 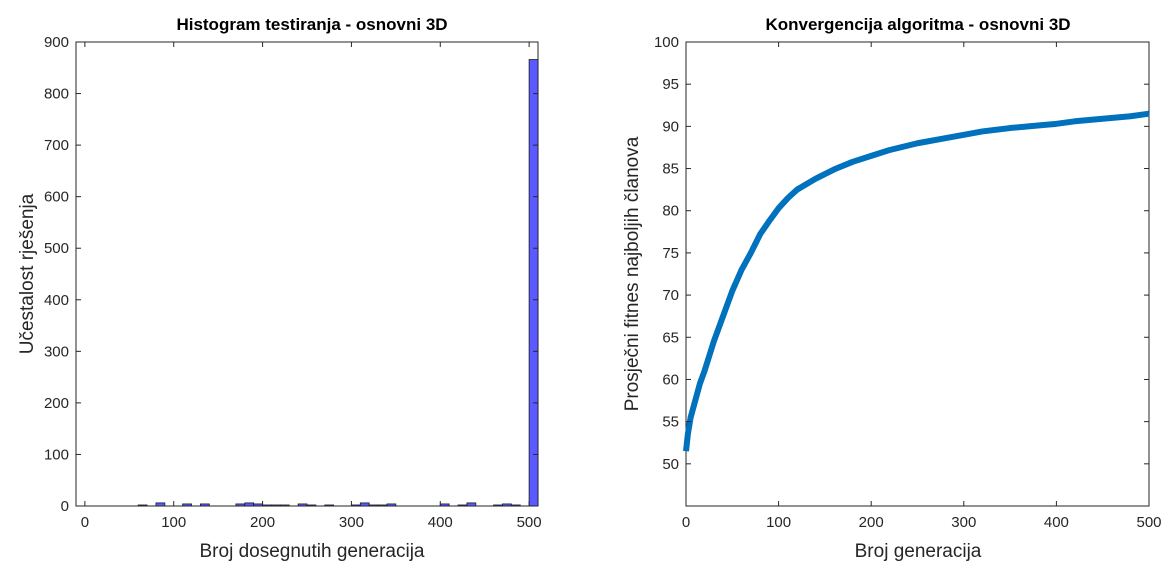 I want to click on y-tick-label: 700, so click(x=56, y=145).